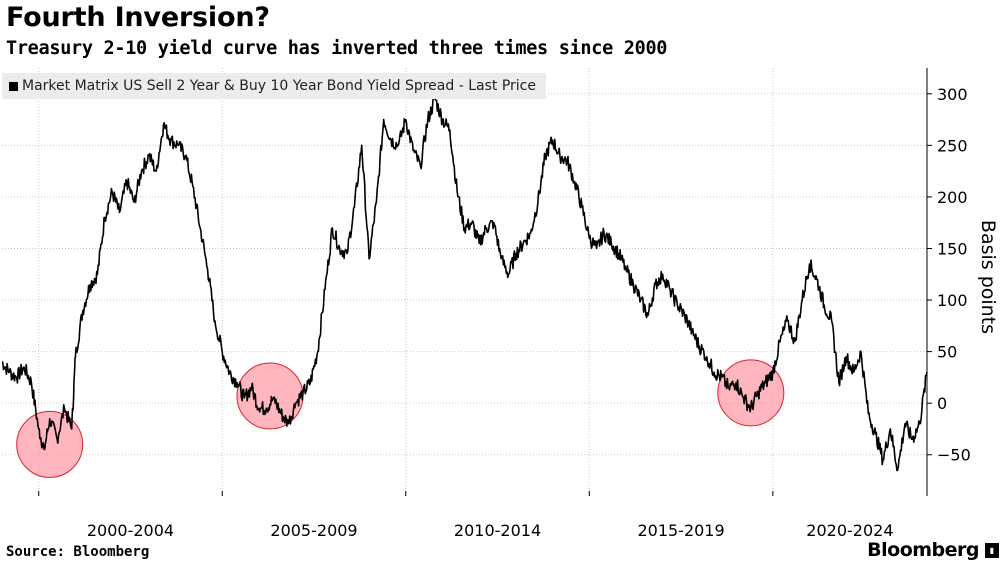 Image resolution: width=1003 pixels, height=564 pixels. Describe the element at coordinates (138, 17) in the screenshot. I see `chart-title: Fourth Inversion?` at that location.